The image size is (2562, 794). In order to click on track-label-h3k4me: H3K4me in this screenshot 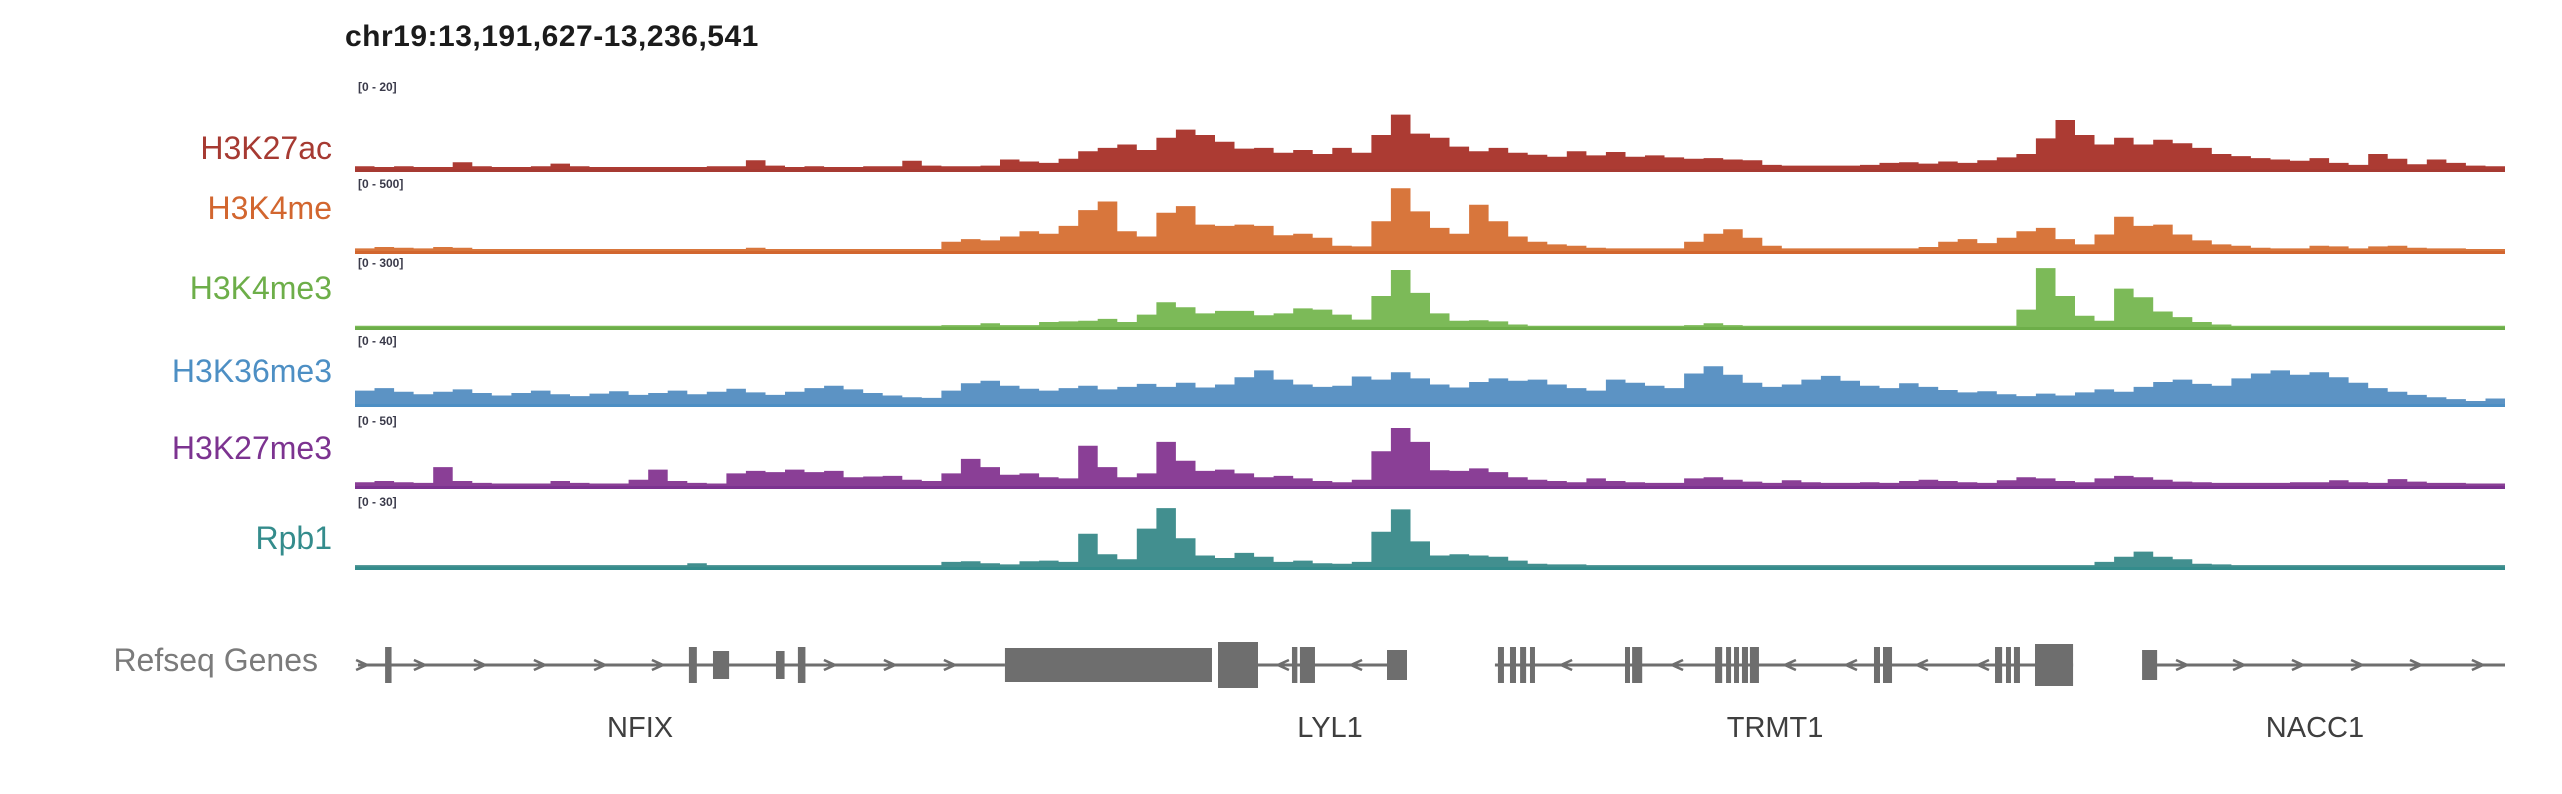, I will do `click(270, 208)`.